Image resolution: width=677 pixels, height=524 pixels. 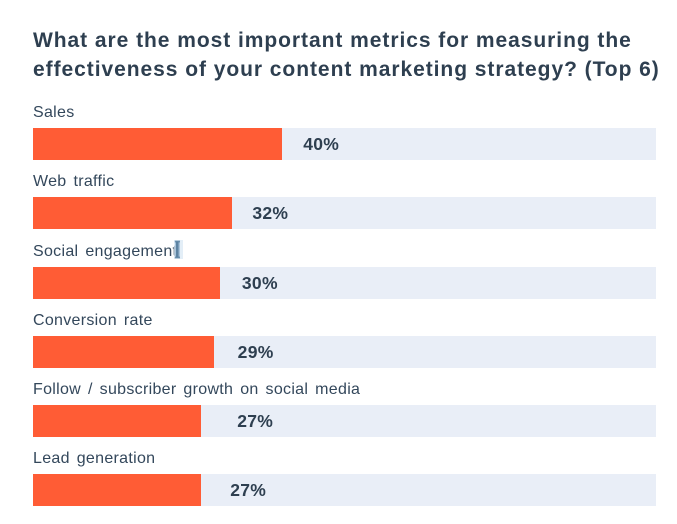 I want to click on bar-value: 30%, so click(x=259, y=282).